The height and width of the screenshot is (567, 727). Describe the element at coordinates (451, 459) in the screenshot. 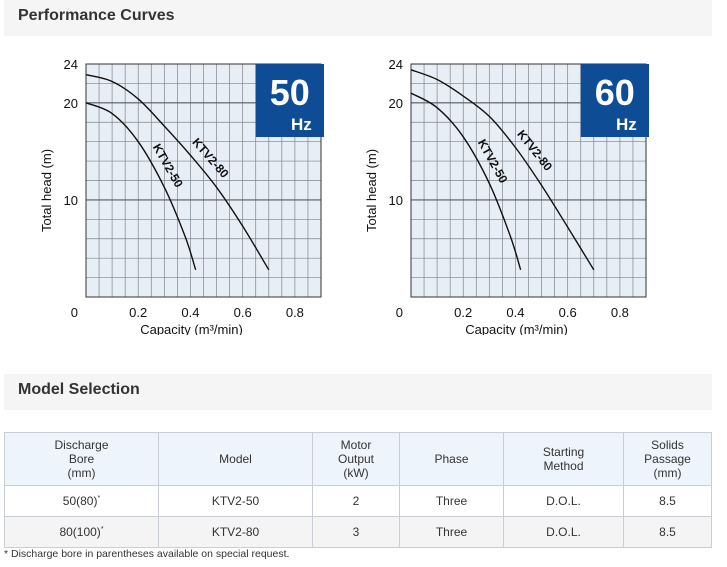

I see `header-phase: Phase` at that location.